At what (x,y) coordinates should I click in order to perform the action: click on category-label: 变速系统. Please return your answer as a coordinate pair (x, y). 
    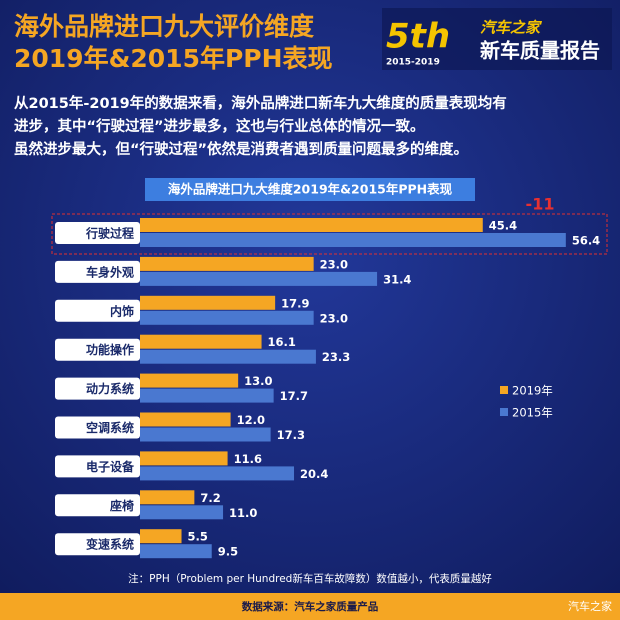
    Looking at the image, I should click on (110, 544).